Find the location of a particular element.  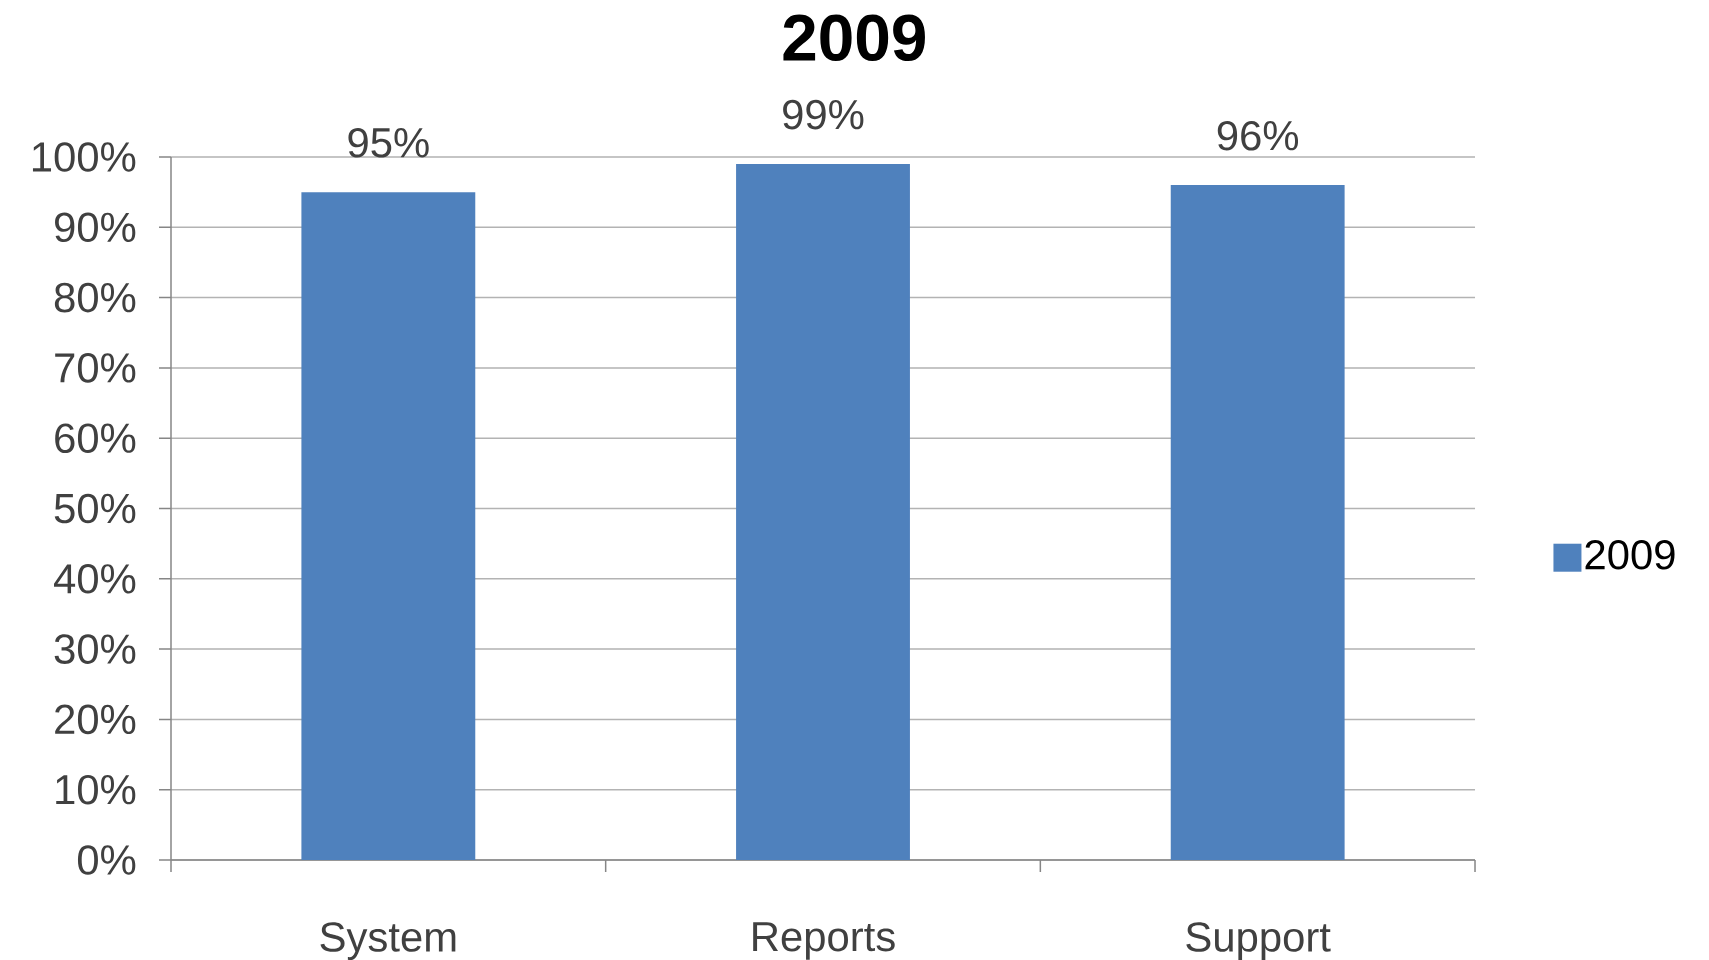

x-tick-label: Support is located at coordinates (1258, 941).